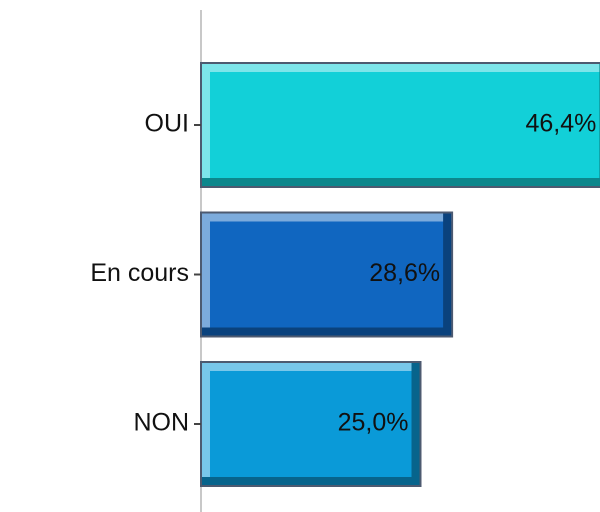 Image resolution: width=600 pixels, height=512 pixels. Describe the element at coordinates (561, 124) in the screenshot. I see `data-label: 46,4%` at that location.